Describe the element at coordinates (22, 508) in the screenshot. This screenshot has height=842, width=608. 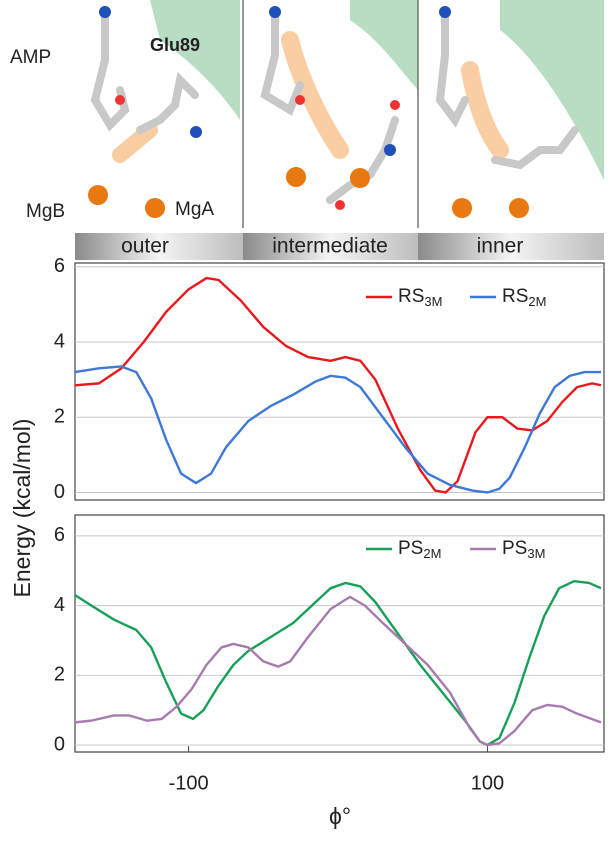
I see `y-axis-label: Energy (kcal/mol)` at that location.